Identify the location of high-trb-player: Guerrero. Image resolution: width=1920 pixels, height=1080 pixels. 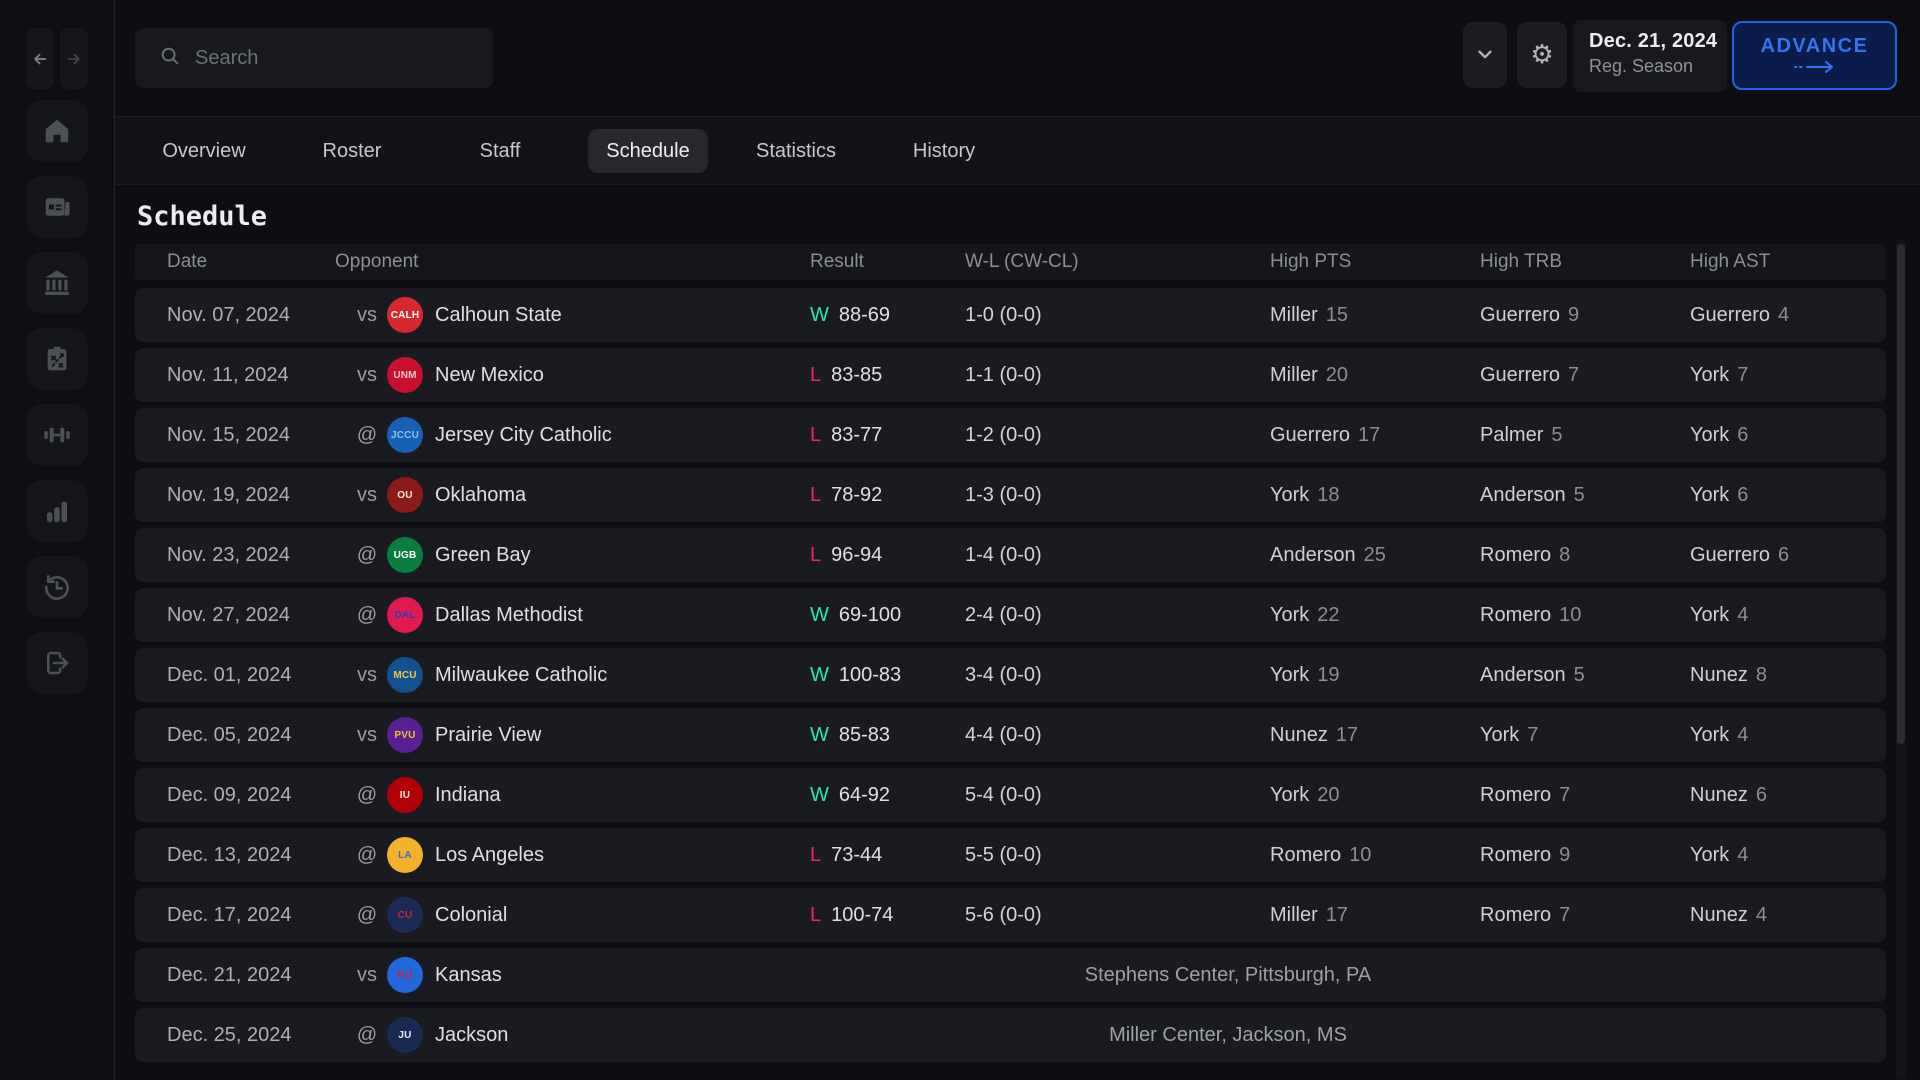
(1520, 374).